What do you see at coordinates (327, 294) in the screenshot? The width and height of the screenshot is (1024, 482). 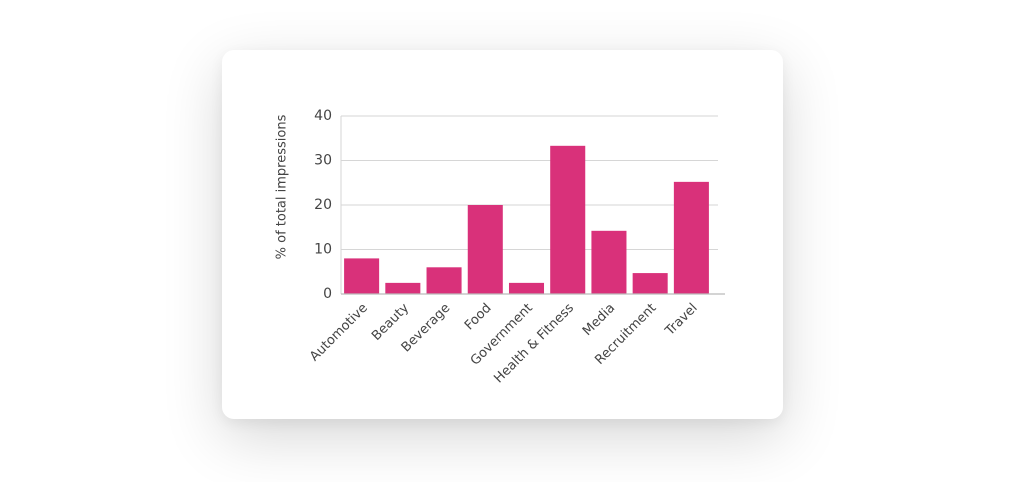 I see `y-tick-label: 0` at bounding box center [327, 294].